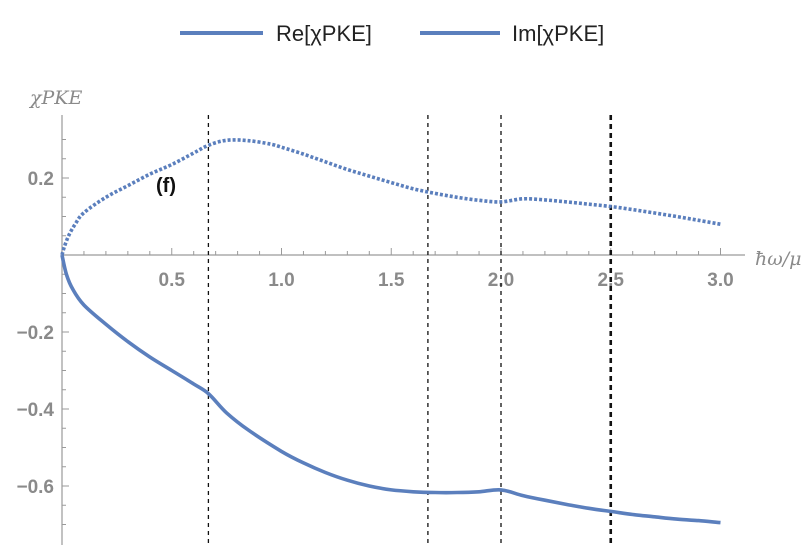 The height and width of the screenshot is (549, 811). Describe the element at coordinates (558, 33) in the screenshot. I see `legend-label-im: Im[χPKE]` at that location.